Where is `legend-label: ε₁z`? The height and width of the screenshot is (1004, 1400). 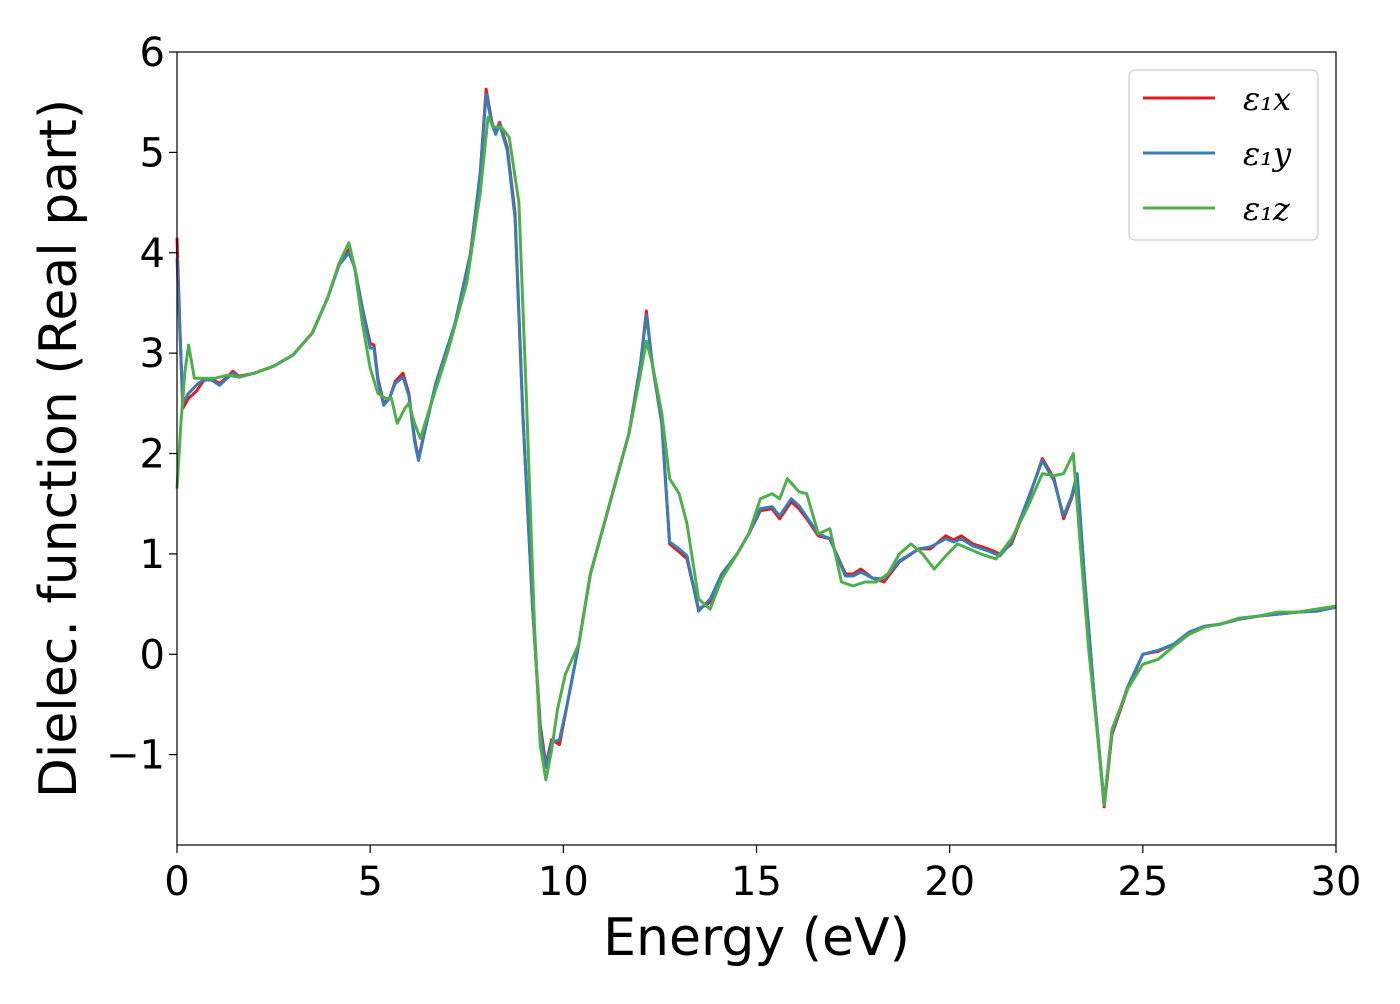 legend-label: ε₁z is located at coordinates (1267, 209).